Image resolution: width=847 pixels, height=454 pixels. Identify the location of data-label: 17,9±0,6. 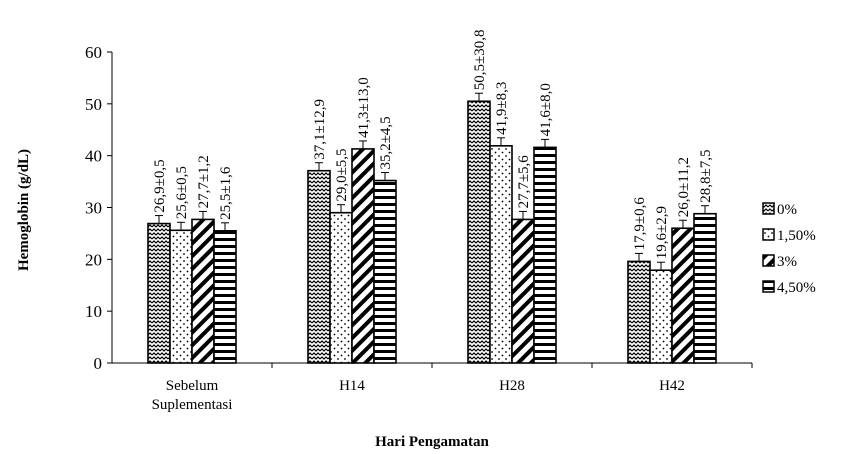
(640, 224).